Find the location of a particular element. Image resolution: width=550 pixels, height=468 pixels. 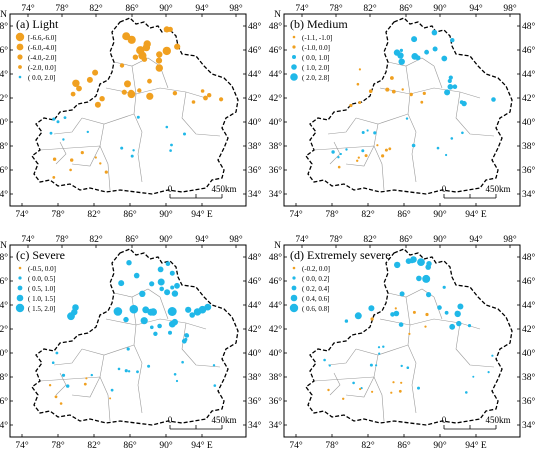

right-latitude-label: 44° is located at coordinates (529, 74).